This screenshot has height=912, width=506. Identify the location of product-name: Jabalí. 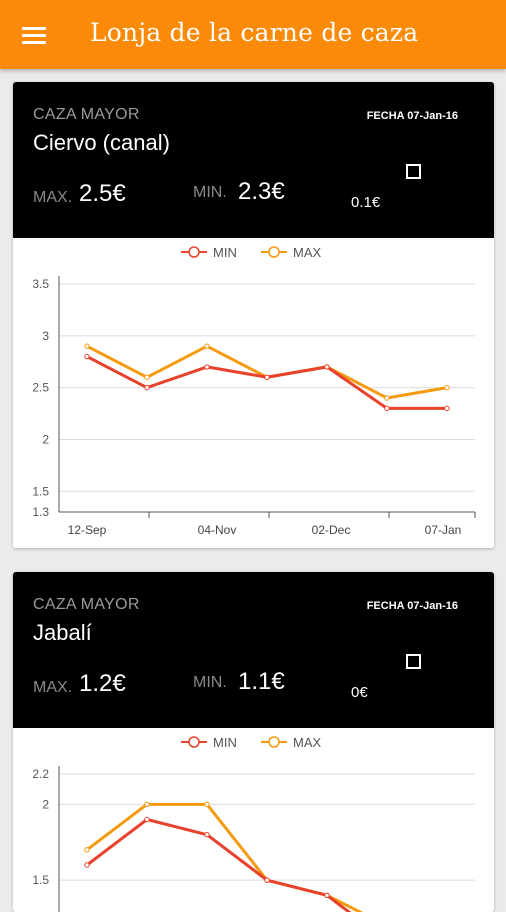
(62, 633).